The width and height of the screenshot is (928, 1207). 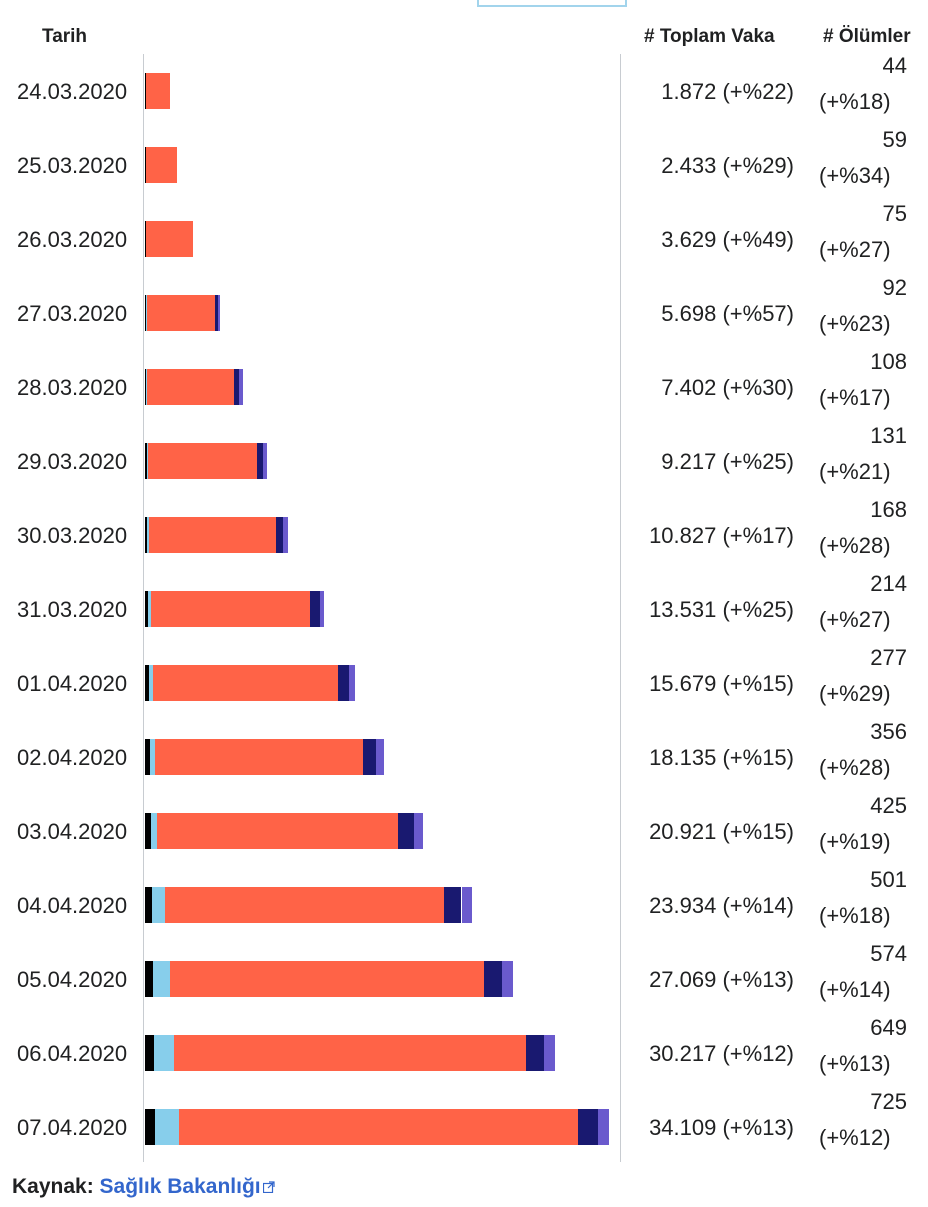 What do you see at coordinates (721, 683) in the screenshot?
I see `row-total-cases: 15.679 (+%15)` at bounding box center [721, 683].